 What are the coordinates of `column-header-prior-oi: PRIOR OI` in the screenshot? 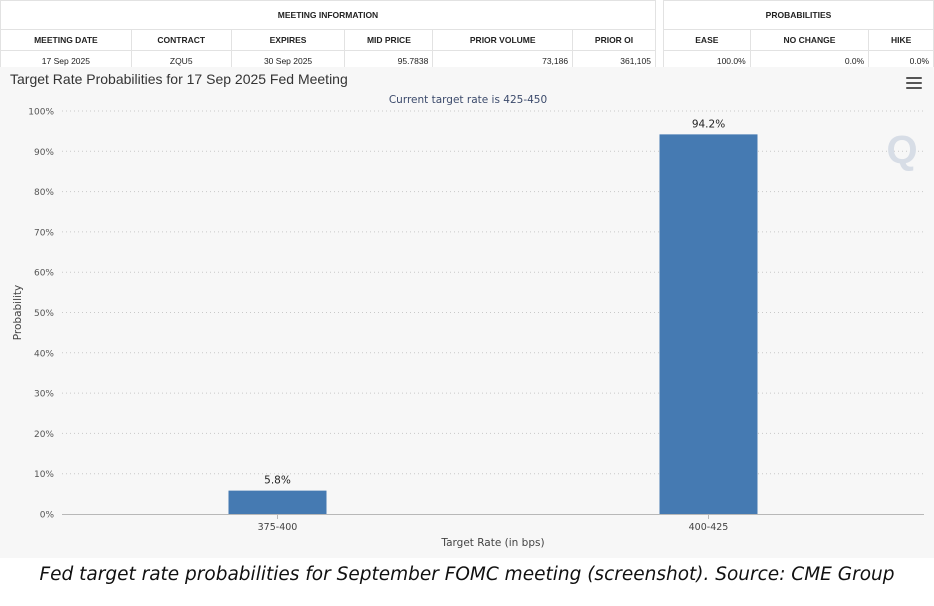 It's located at (614, 40).